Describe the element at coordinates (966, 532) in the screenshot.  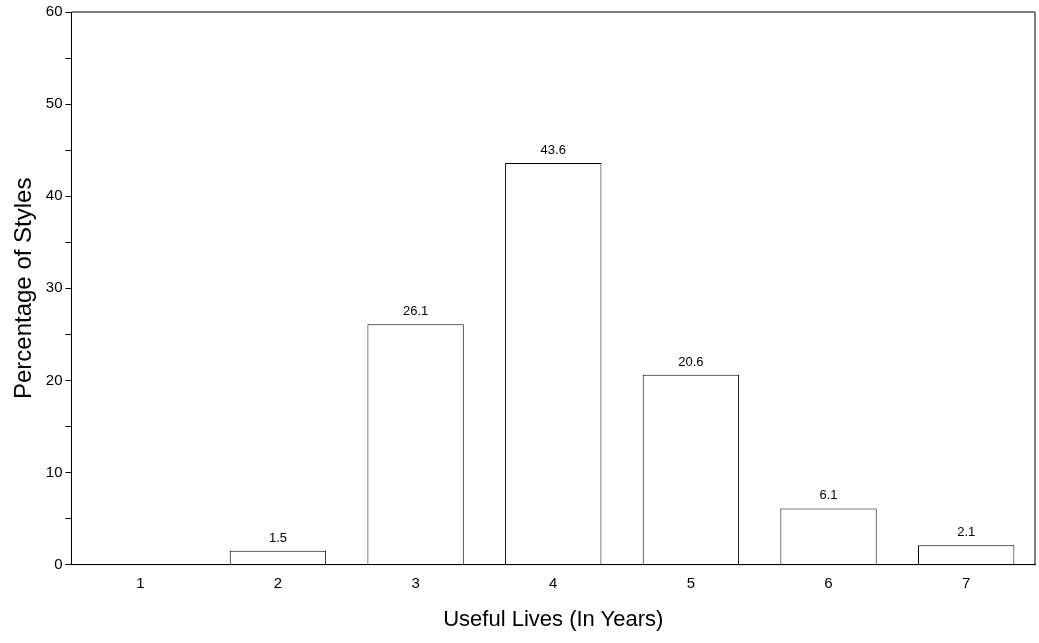
I see `data-label: 2.1` at that location.